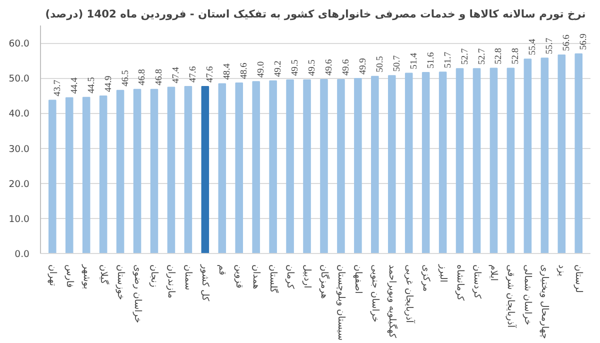 The height and width of the screenshot is (343, 600). Describe the element at coordinates (91, 85) in the screenshot. I see `data-label: 44.5` at that location.